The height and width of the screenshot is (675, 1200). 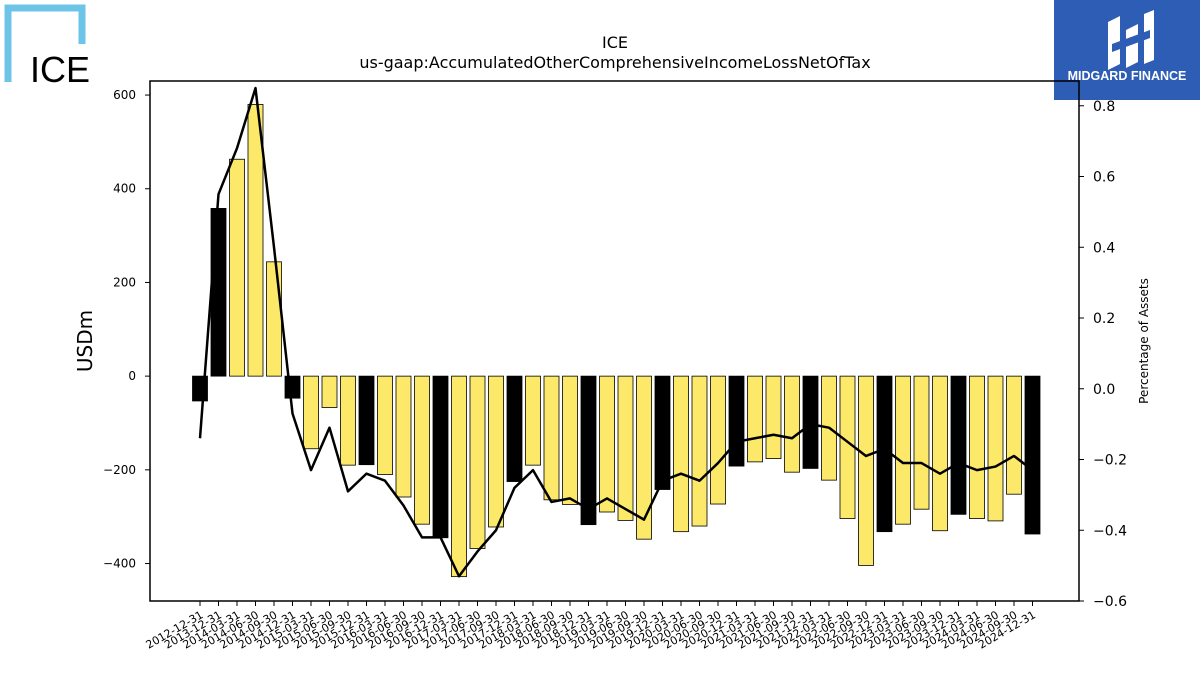 What do you see at coordinates (1110, 602) in the screenshot?
I see `y2-tick-label: −0.6` at bounding box center [1110, 602].